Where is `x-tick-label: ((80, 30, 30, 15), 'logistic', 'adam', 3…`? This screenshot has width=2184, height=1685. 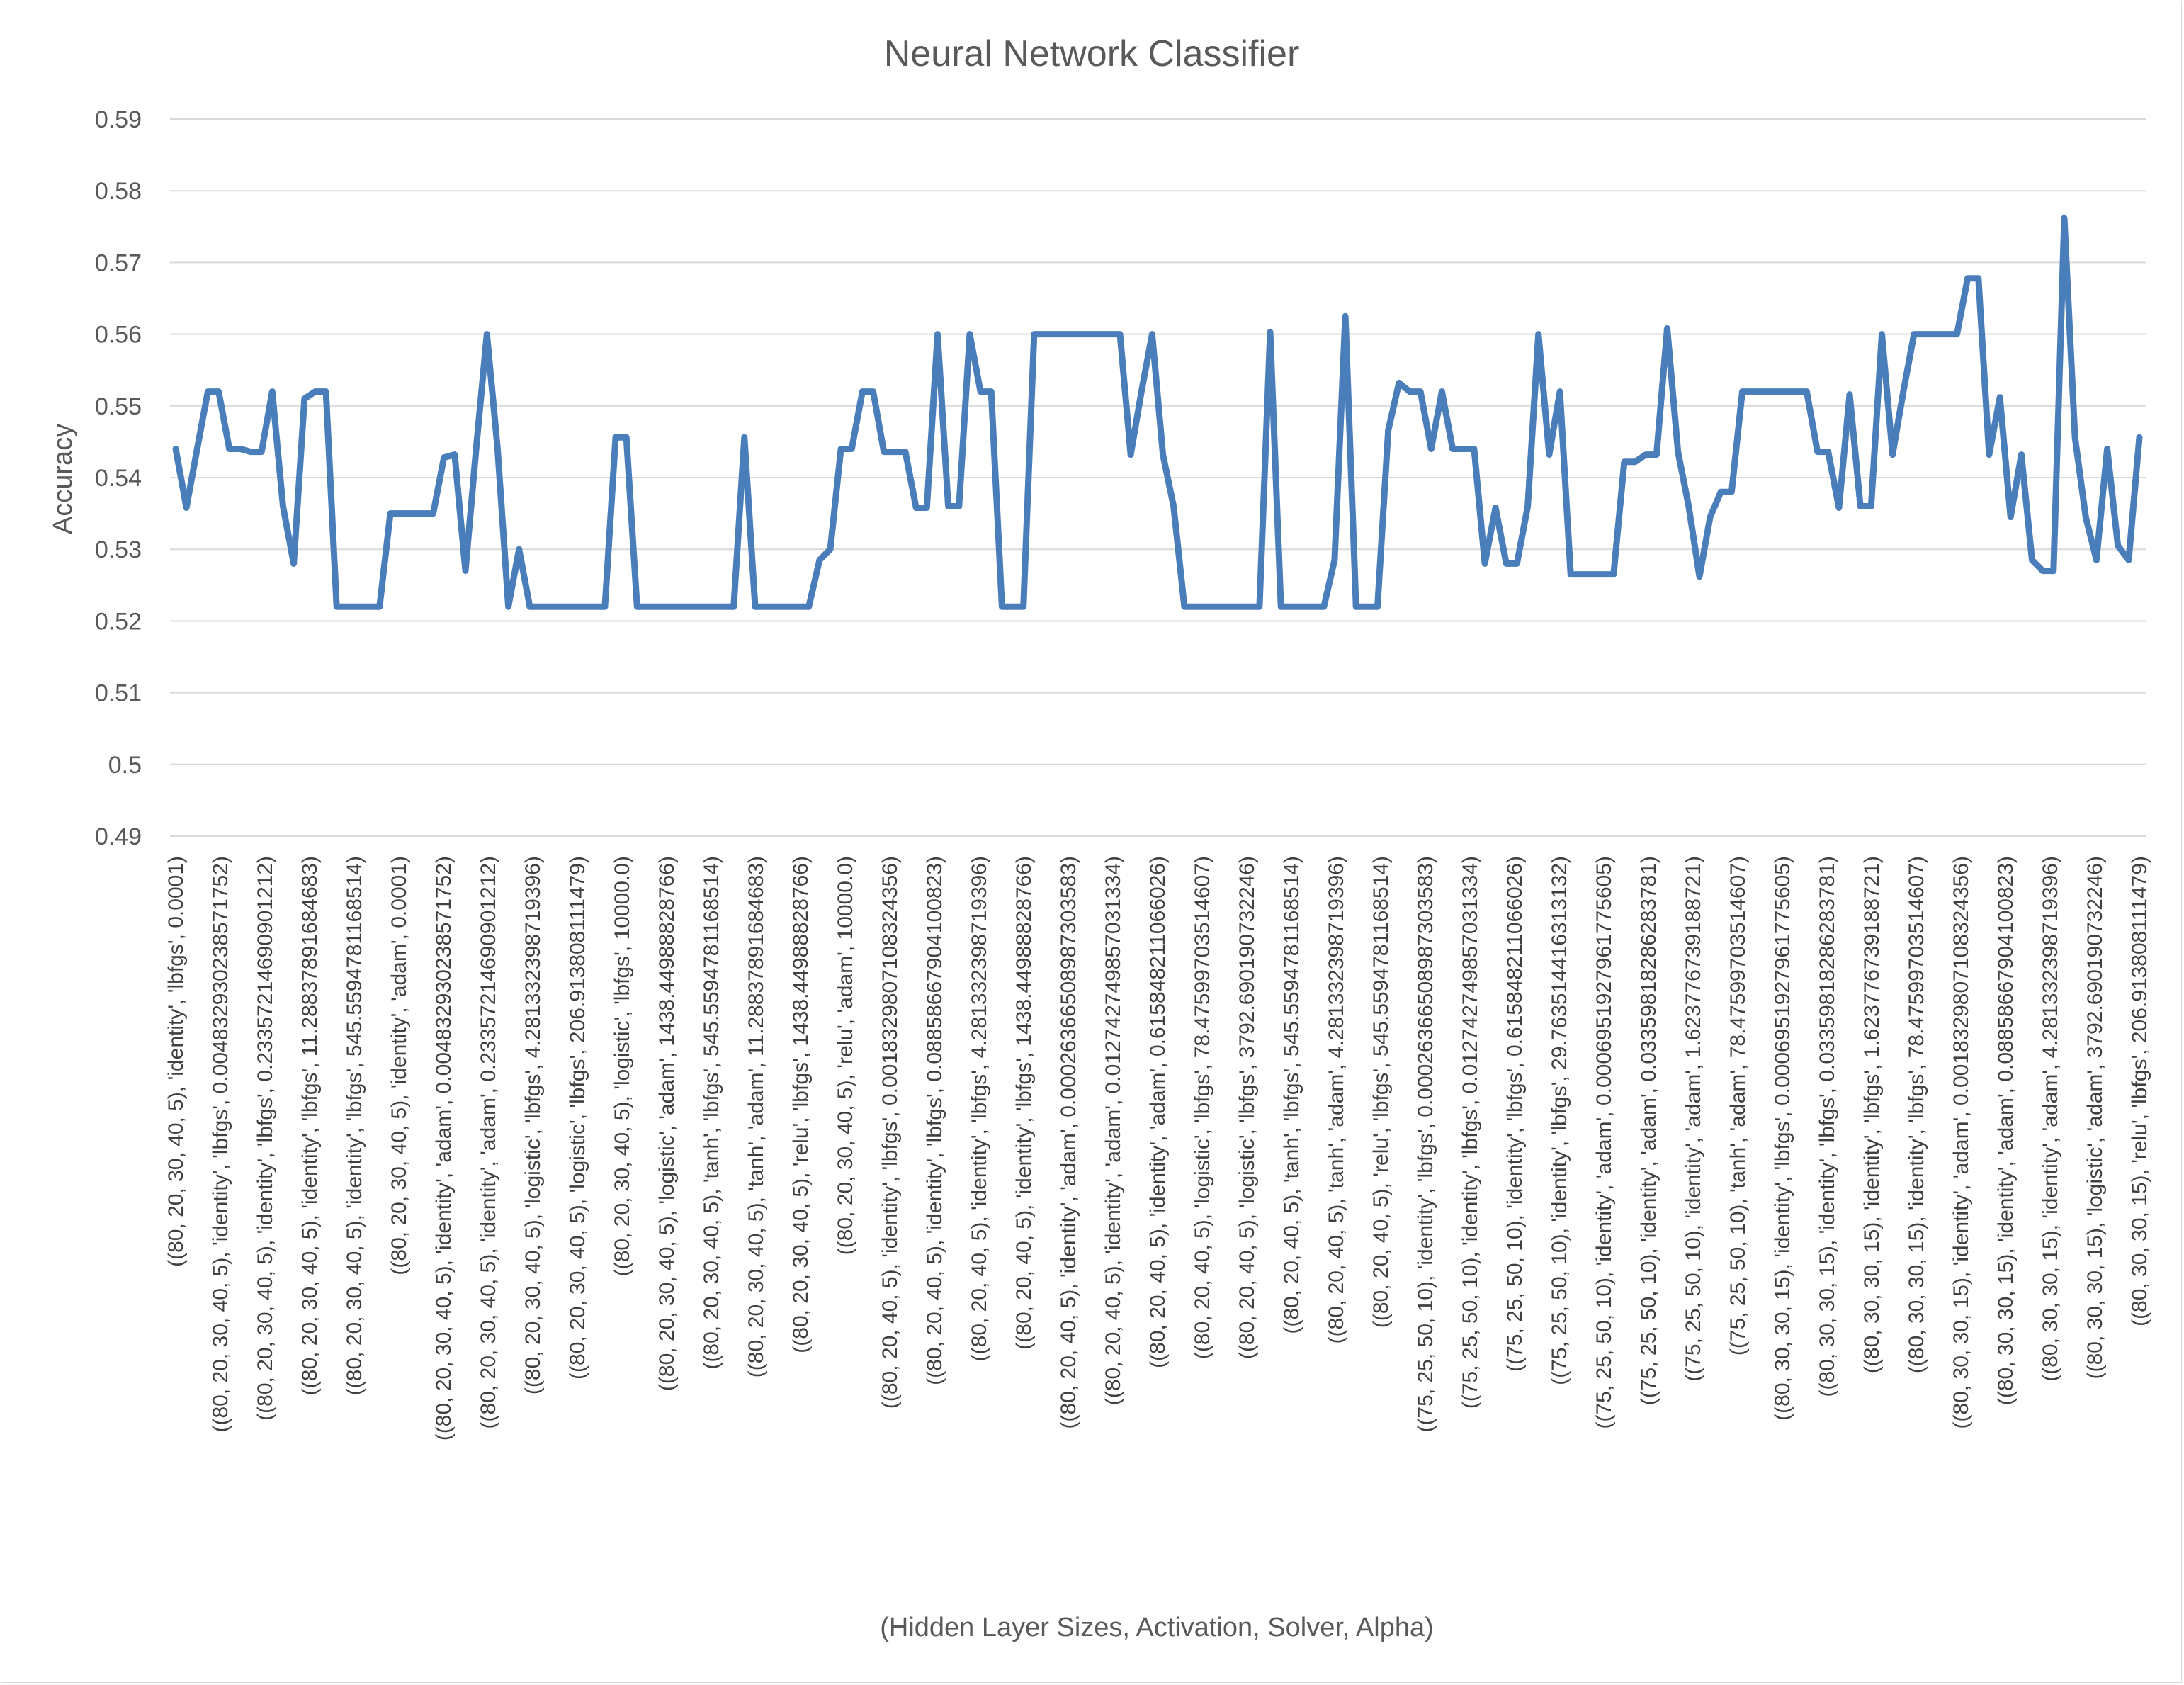 x-tick-label: ((80, 30, 30, 15), 'logistic', 'adam', 3… is located at coordinates (2095, 1117).